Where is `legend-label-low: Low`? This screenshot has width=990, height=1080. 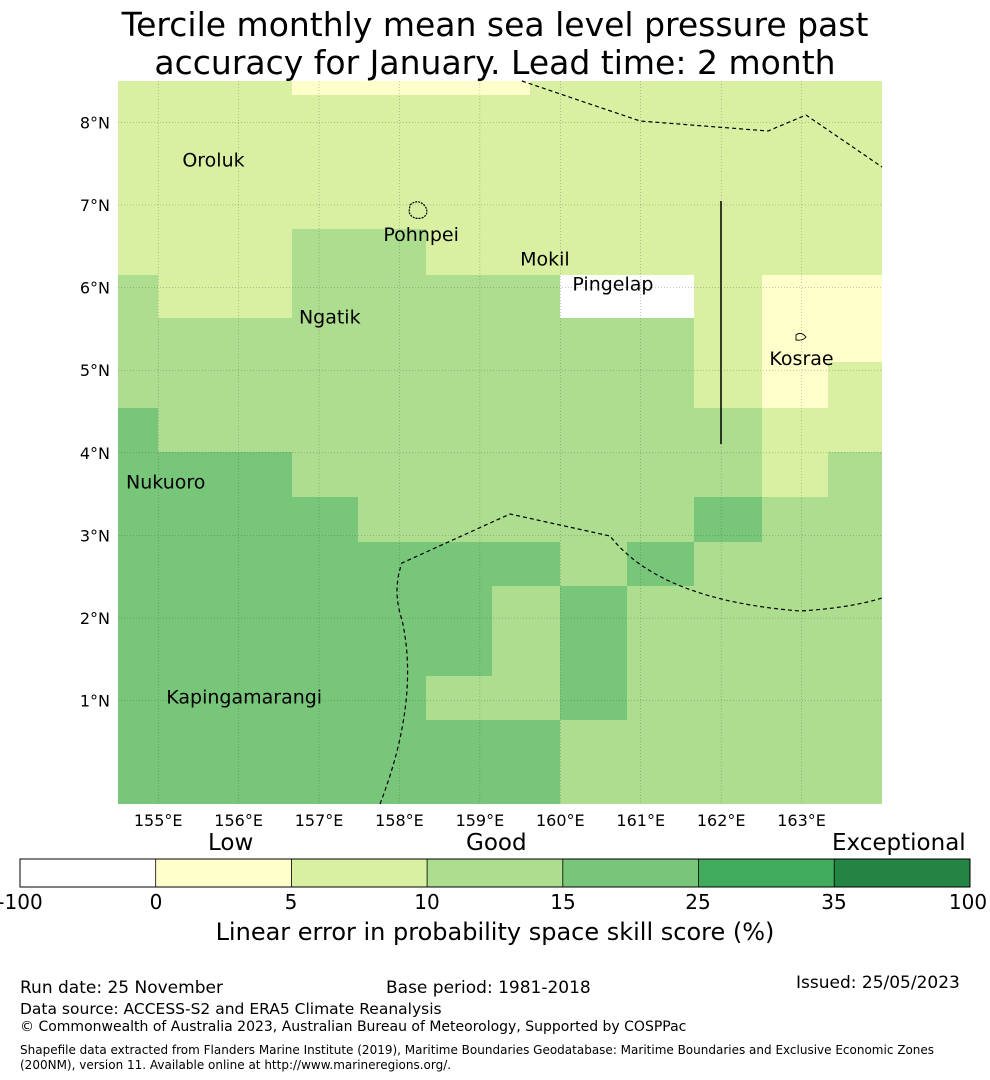 legend-label-low: Low is located at coordinates (231, 843).